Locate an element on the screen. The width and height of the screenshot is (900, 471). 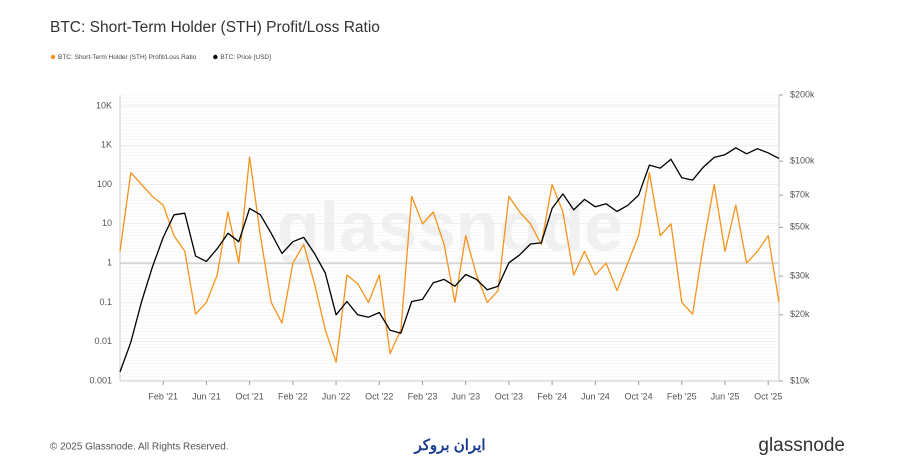
x-tick-label: Feb '23 is located at coordinates (423, 396).